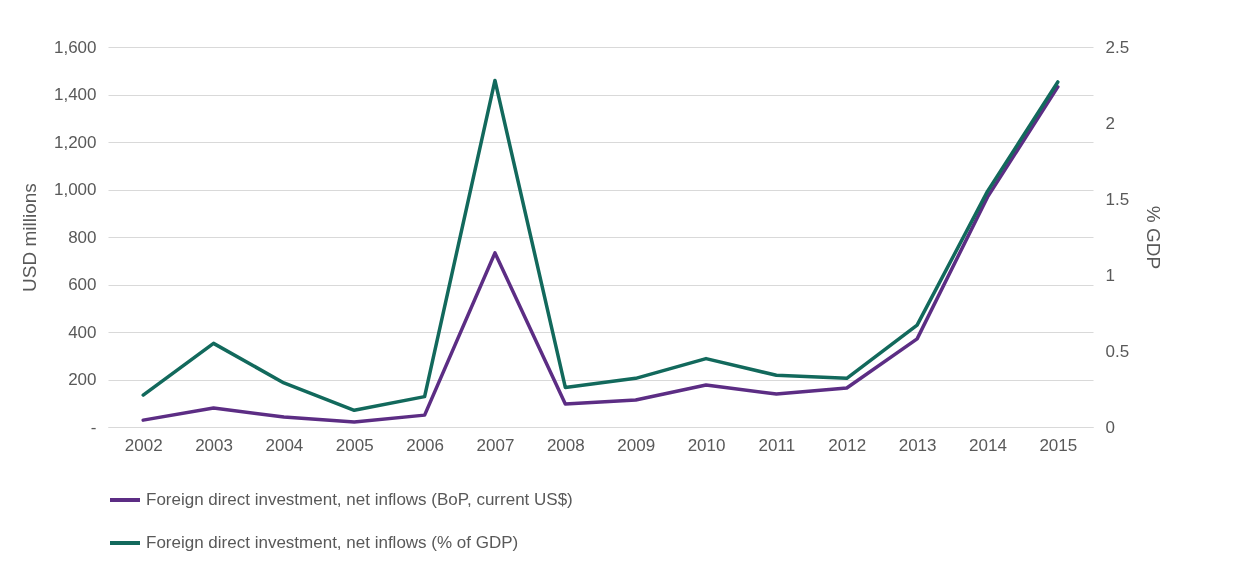 This screenshot has width=1234, height=577. What do you see at coordinates (214, 445) in the screenshot?
I see `x-tick-label: 2003` at bounding box center [214, 445].